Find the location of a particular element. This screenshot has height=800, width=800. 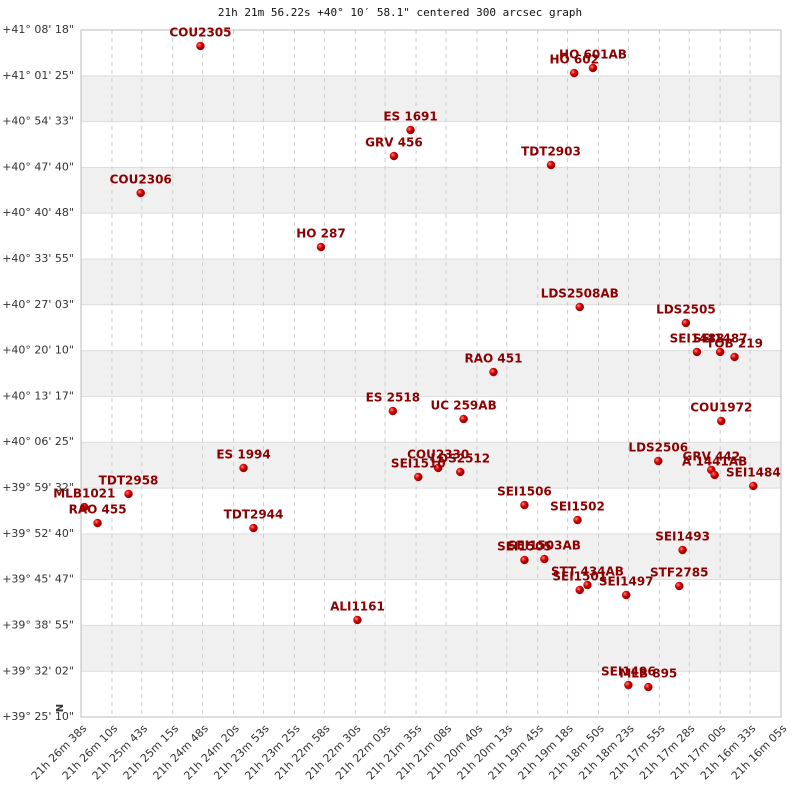

point-label: SEI1487 is located at coordinates (720, 338).